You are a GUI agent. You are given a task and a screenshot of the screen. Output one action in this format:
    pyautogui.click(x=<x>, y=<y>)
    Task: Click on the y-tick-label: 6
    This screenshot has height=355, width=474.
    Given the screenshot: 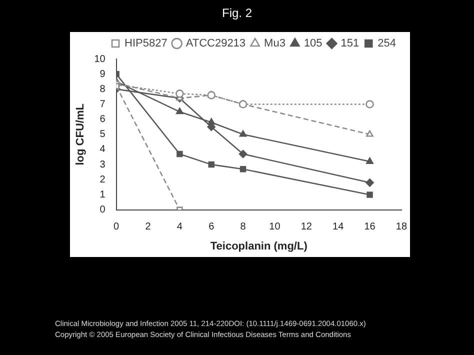 What is the action you would take?
    pyautogui.click(x=103, y=120)
    